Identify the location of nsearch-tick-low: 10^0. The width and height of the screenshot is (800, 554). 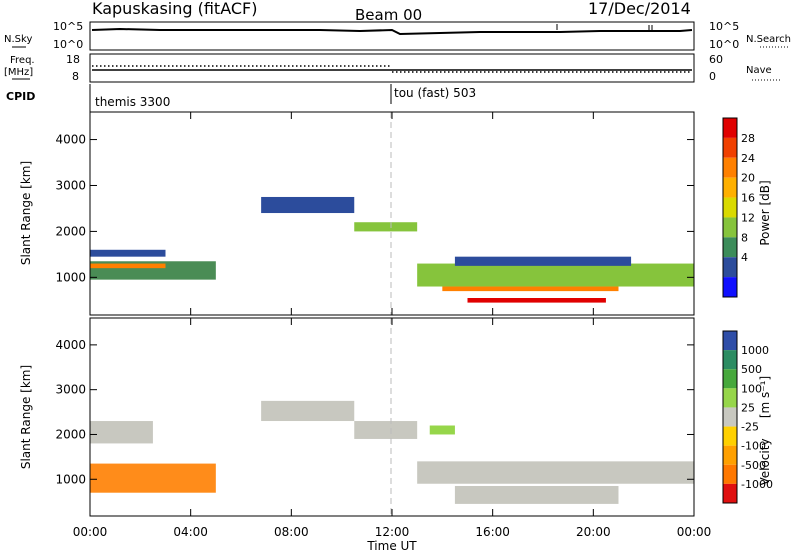
(724, 44).